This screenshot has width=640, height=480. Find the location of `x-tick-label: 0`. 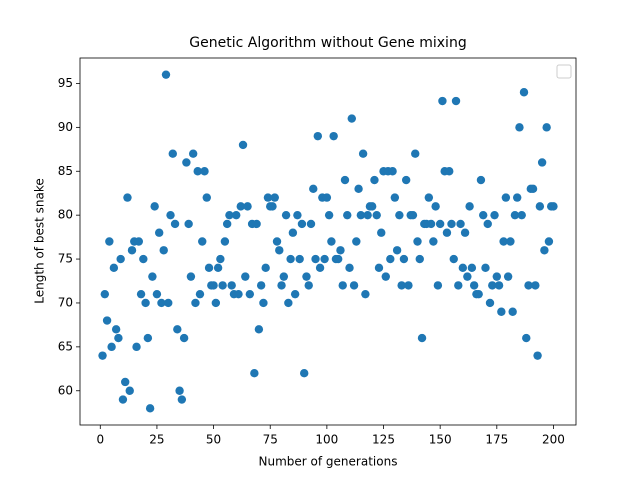

x-tick-label: 0 is located at coordinates (100, 440).